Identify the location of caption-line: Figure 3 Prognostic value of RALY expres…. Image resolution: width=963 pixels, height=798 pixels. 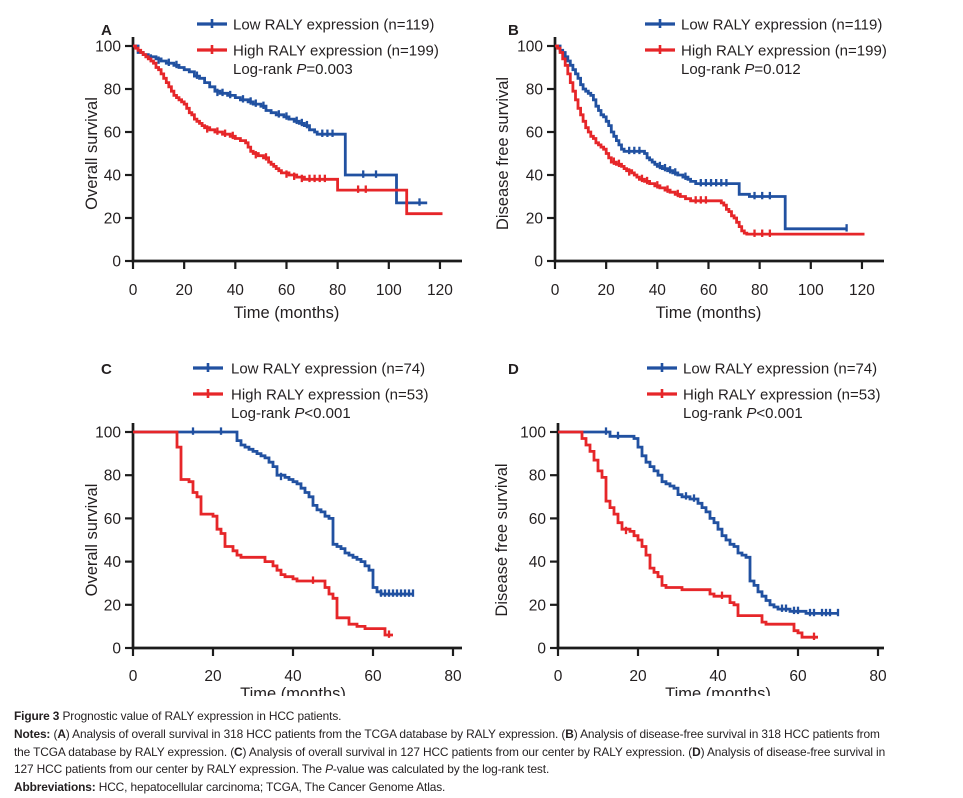
(486, 717).